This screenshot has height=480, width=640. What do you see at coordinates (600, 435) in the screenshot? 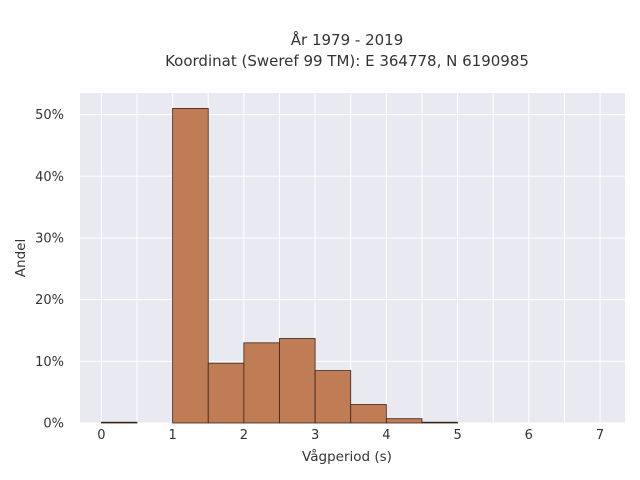
I see `x-tick-label: 7` at bounding box center [600, 435].